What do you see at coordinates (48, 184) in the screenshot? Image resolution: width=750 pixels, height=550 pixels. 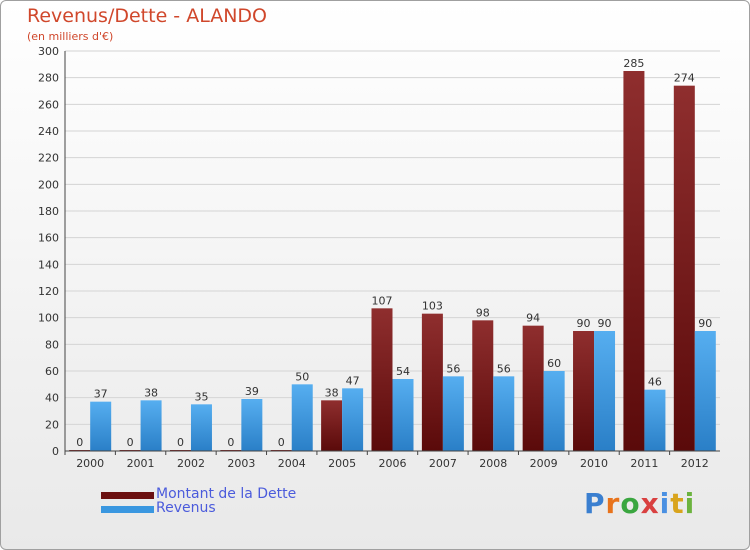 I see `y-tick-label-200: 200` at bounding box center [48, 184].